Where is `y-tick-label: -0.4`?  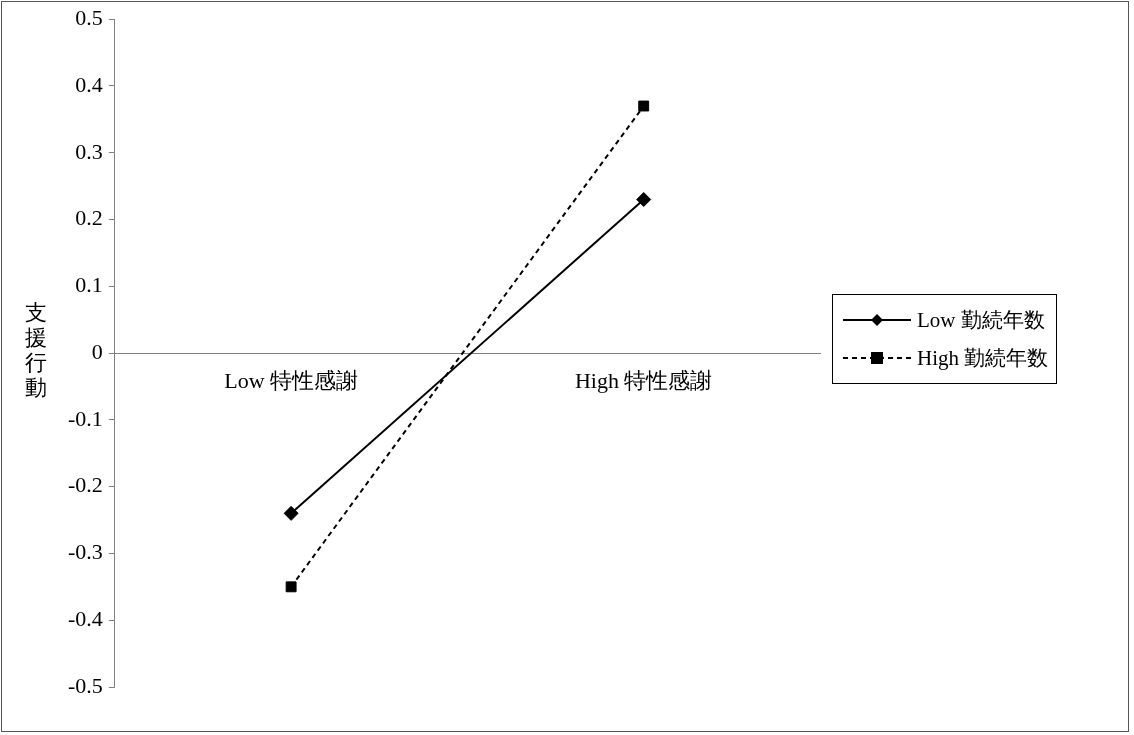
y-tick-label: -0.4 is located at coordinates (85, 618).